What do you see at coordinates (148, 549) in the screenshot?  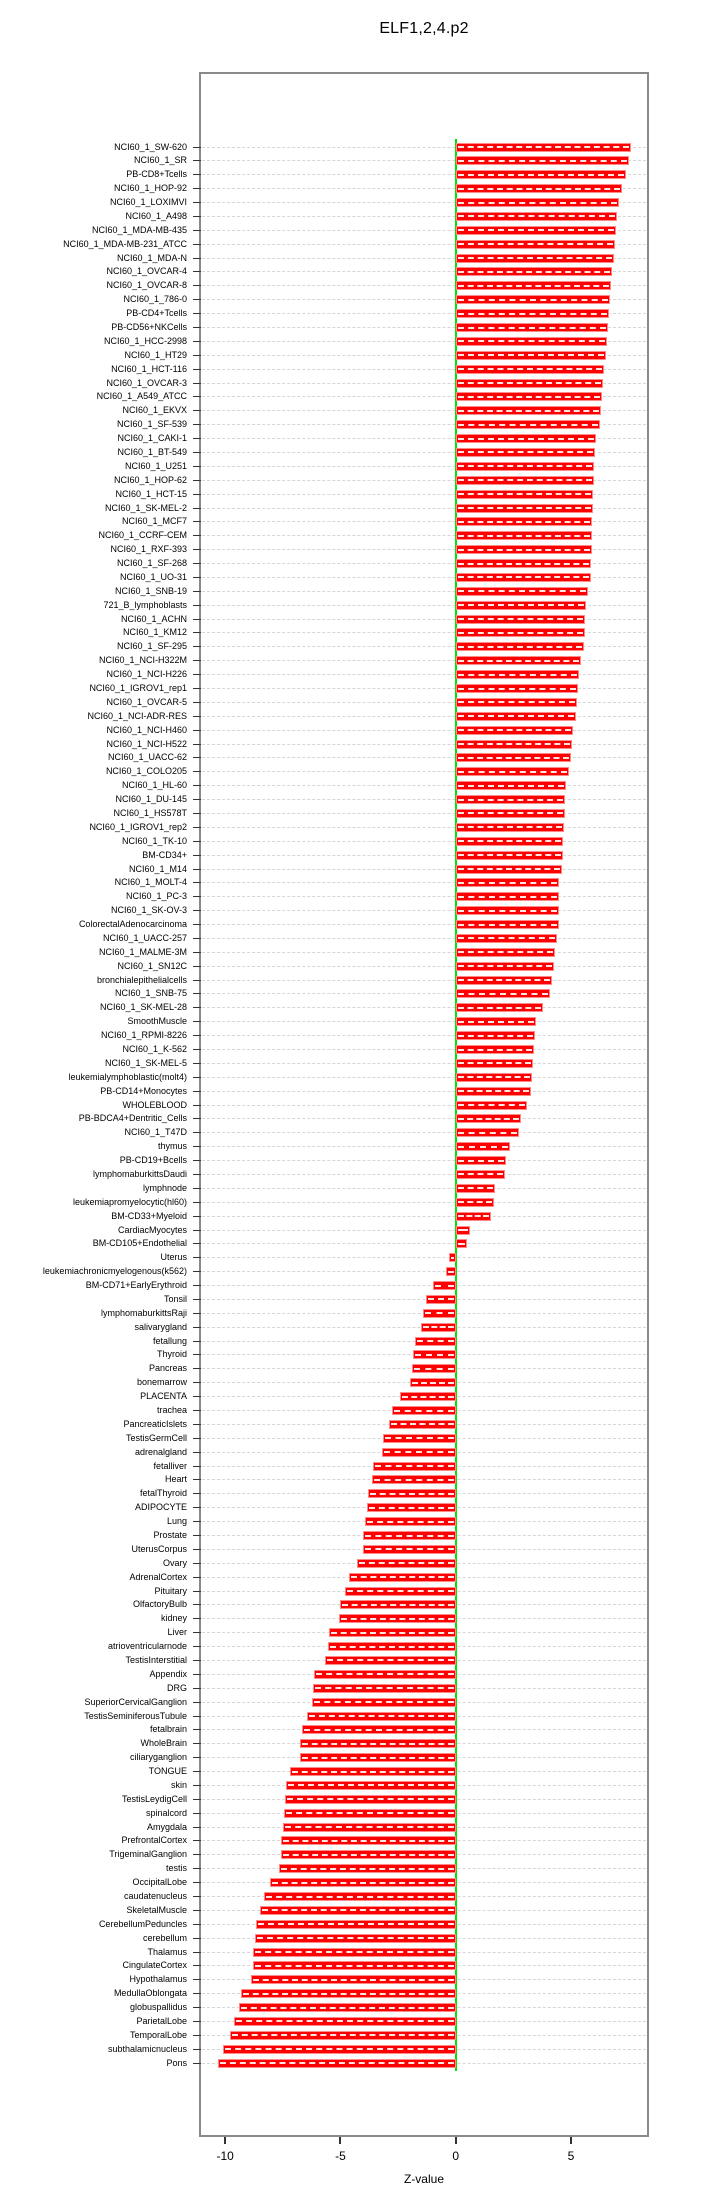 I see `category-label: NCI60_1_RXF-393` at bounding box center [148, 549].